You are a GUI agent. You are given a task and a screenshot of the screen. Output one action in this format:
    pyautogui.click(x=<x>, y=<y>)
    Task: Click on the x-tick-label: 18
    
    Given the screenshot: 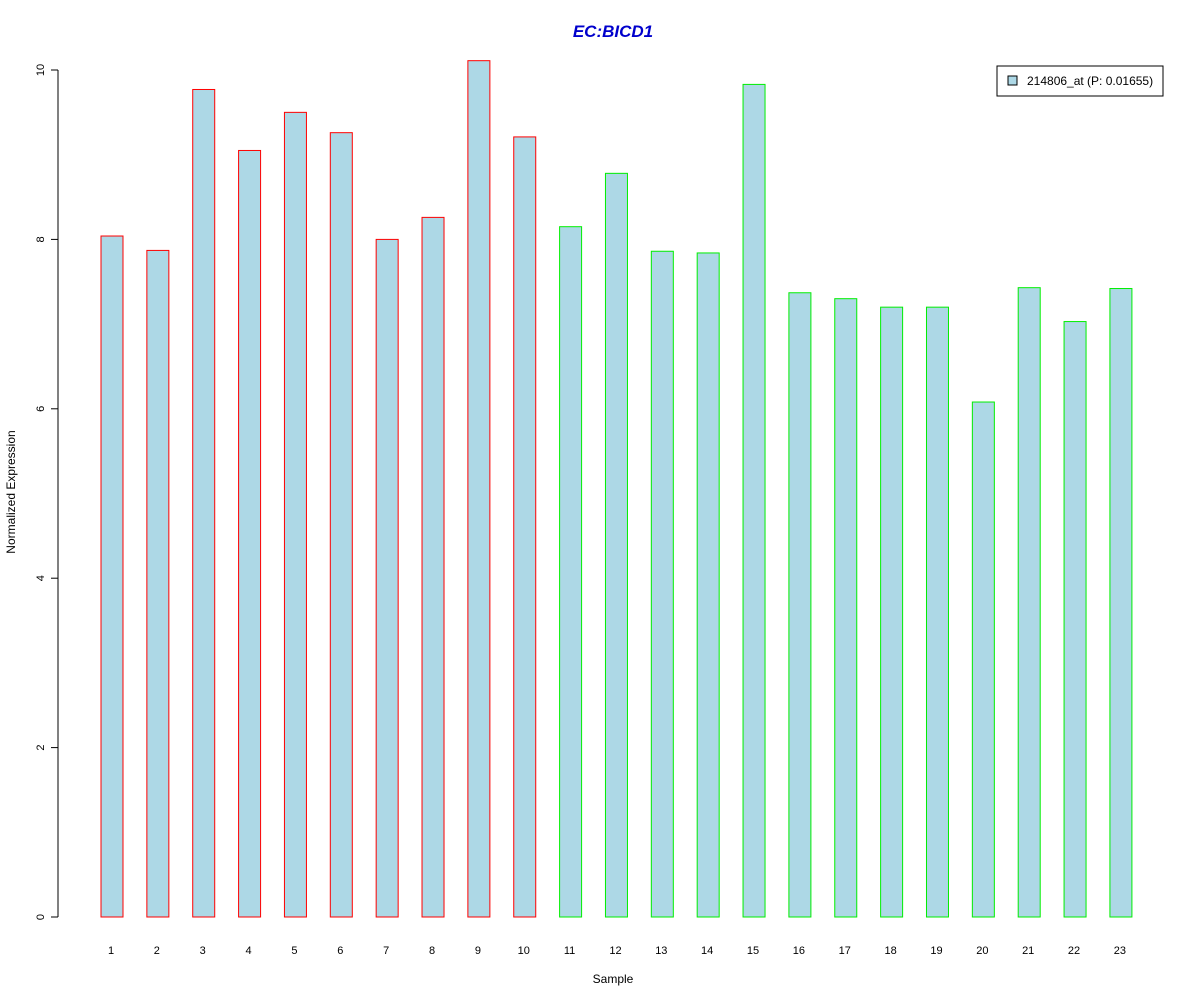 What is the action you would take?
    pyautogui.click(x=890, y=951)
    